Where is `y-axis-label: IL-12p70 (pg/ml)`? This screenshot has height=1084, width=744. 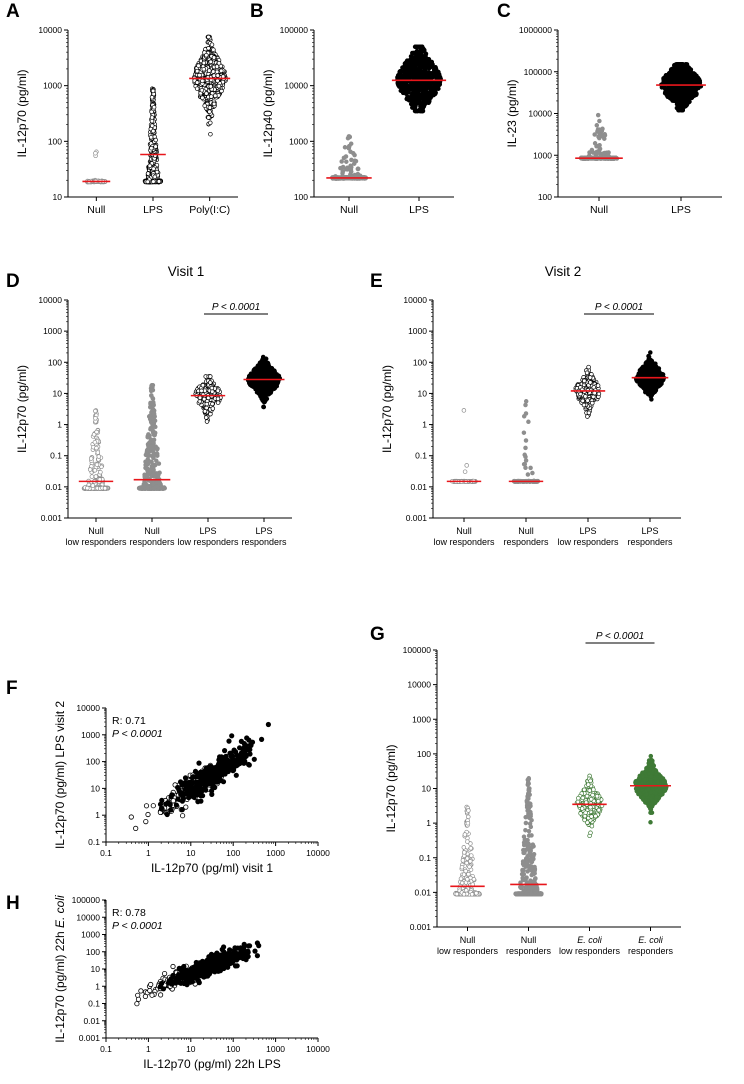 y-axis-label: IL-12p70 (pg/ml) is located at coordinates (387, 409).